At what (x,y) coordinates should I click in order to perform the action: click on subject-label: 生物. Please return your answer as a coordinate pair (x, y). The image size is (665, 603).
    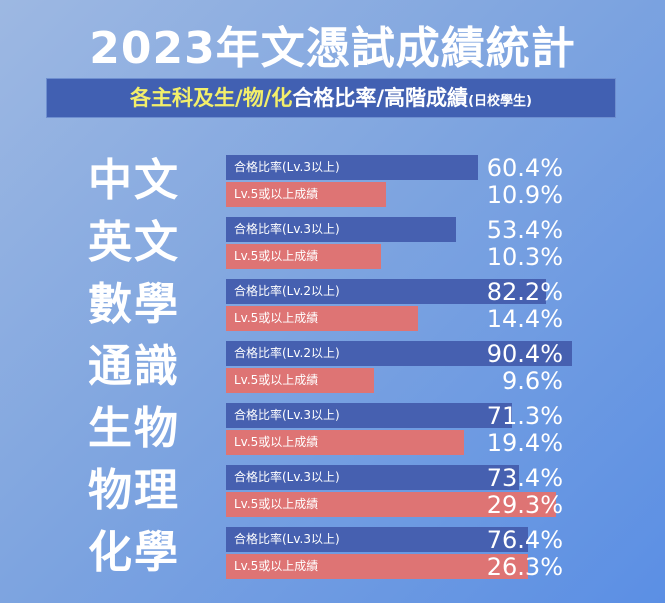
    Looking at the image, I should click on (134, 428).